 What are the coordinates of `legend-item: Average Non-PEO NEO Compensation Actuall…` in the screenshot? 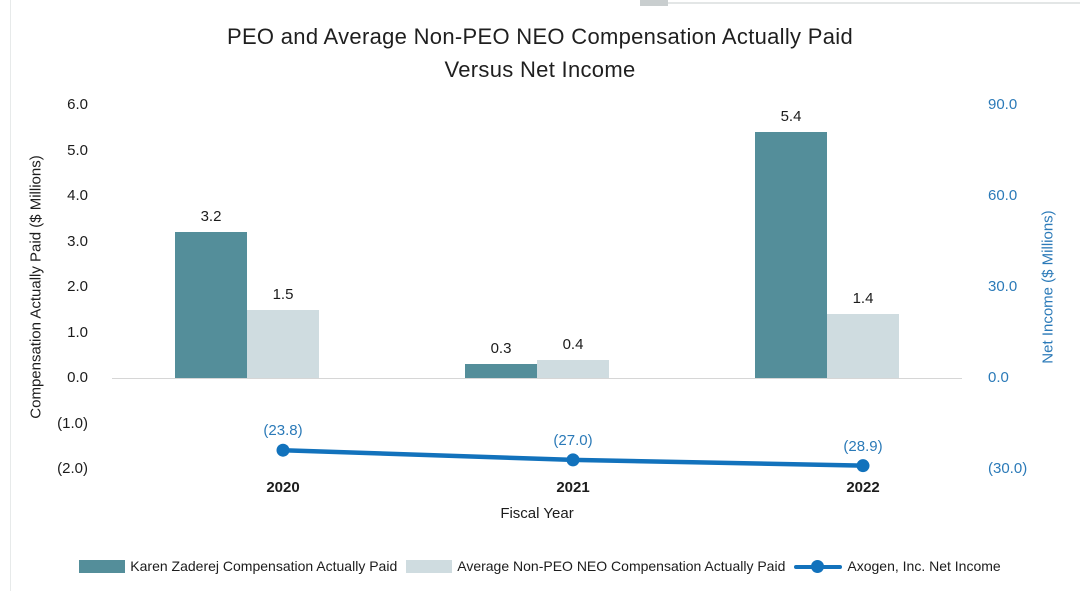 It's located at (595, 566).